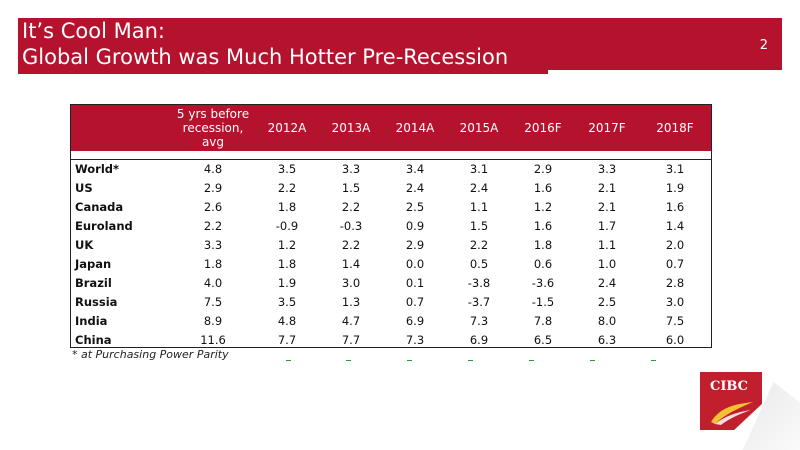 The width and height of the screenshot is (800, 450). Describe the element at coordinates (104, 225) in the screenshot. I see `country-cell: Euroland` at that location.